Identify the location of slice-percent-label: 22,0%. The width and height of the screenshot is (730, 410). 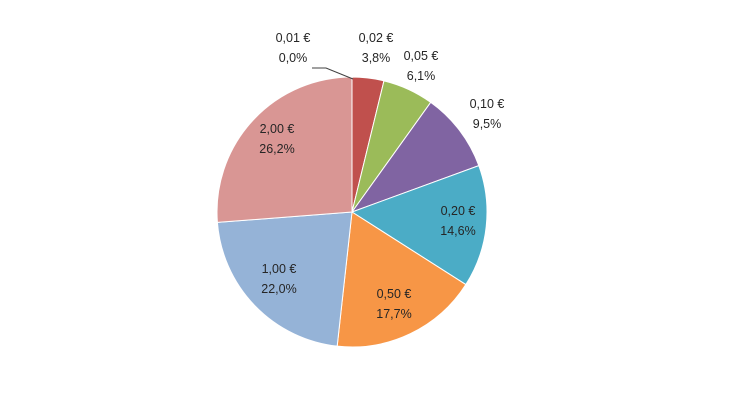
(278, 289).